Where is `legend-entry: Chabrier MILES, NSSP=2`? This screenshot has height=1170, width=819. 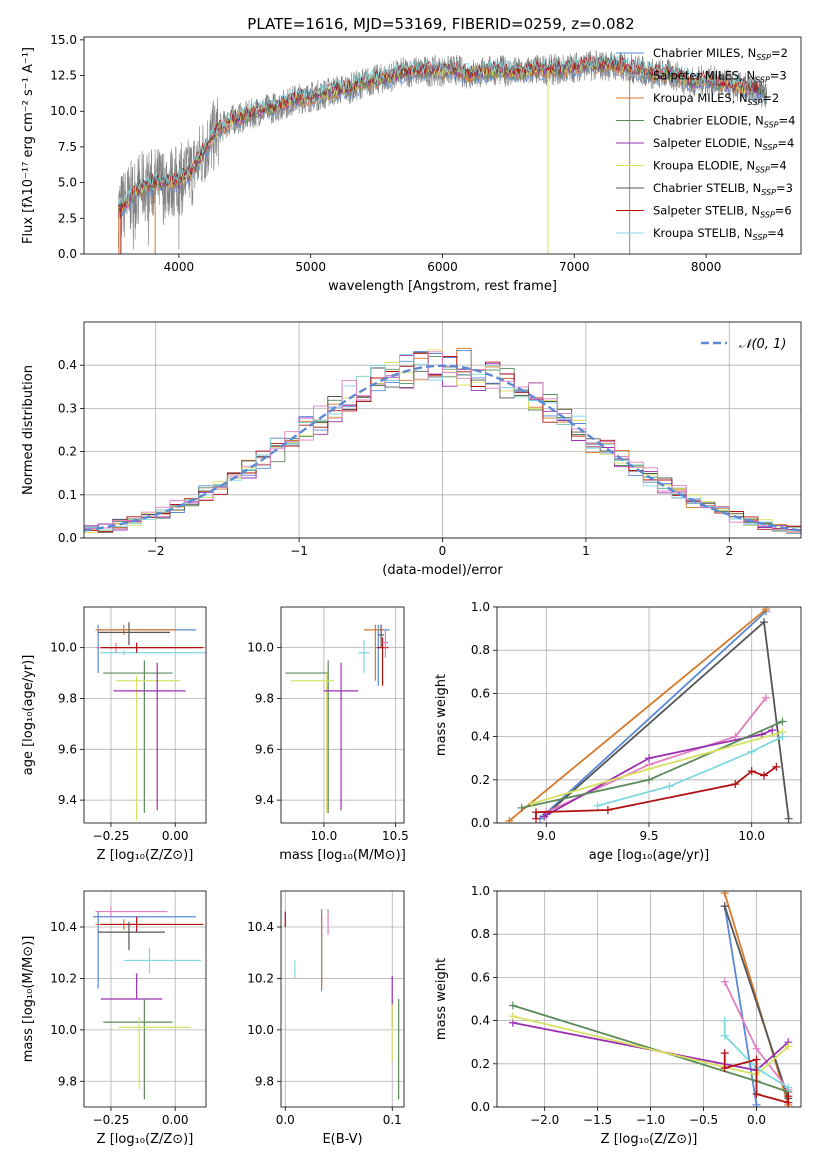
legend-entry: Chabrier MILES, NSSP=2 is located at coordinates (720, 54).